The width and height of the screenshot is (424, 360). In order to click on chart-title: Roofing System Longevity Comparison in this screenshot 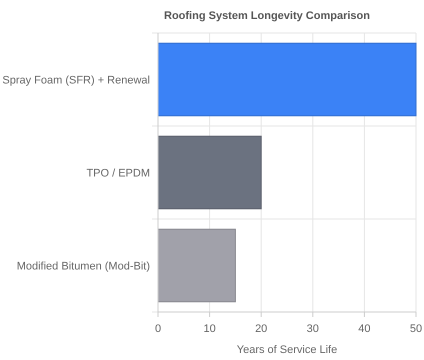, I will do `click(267, 16)`.